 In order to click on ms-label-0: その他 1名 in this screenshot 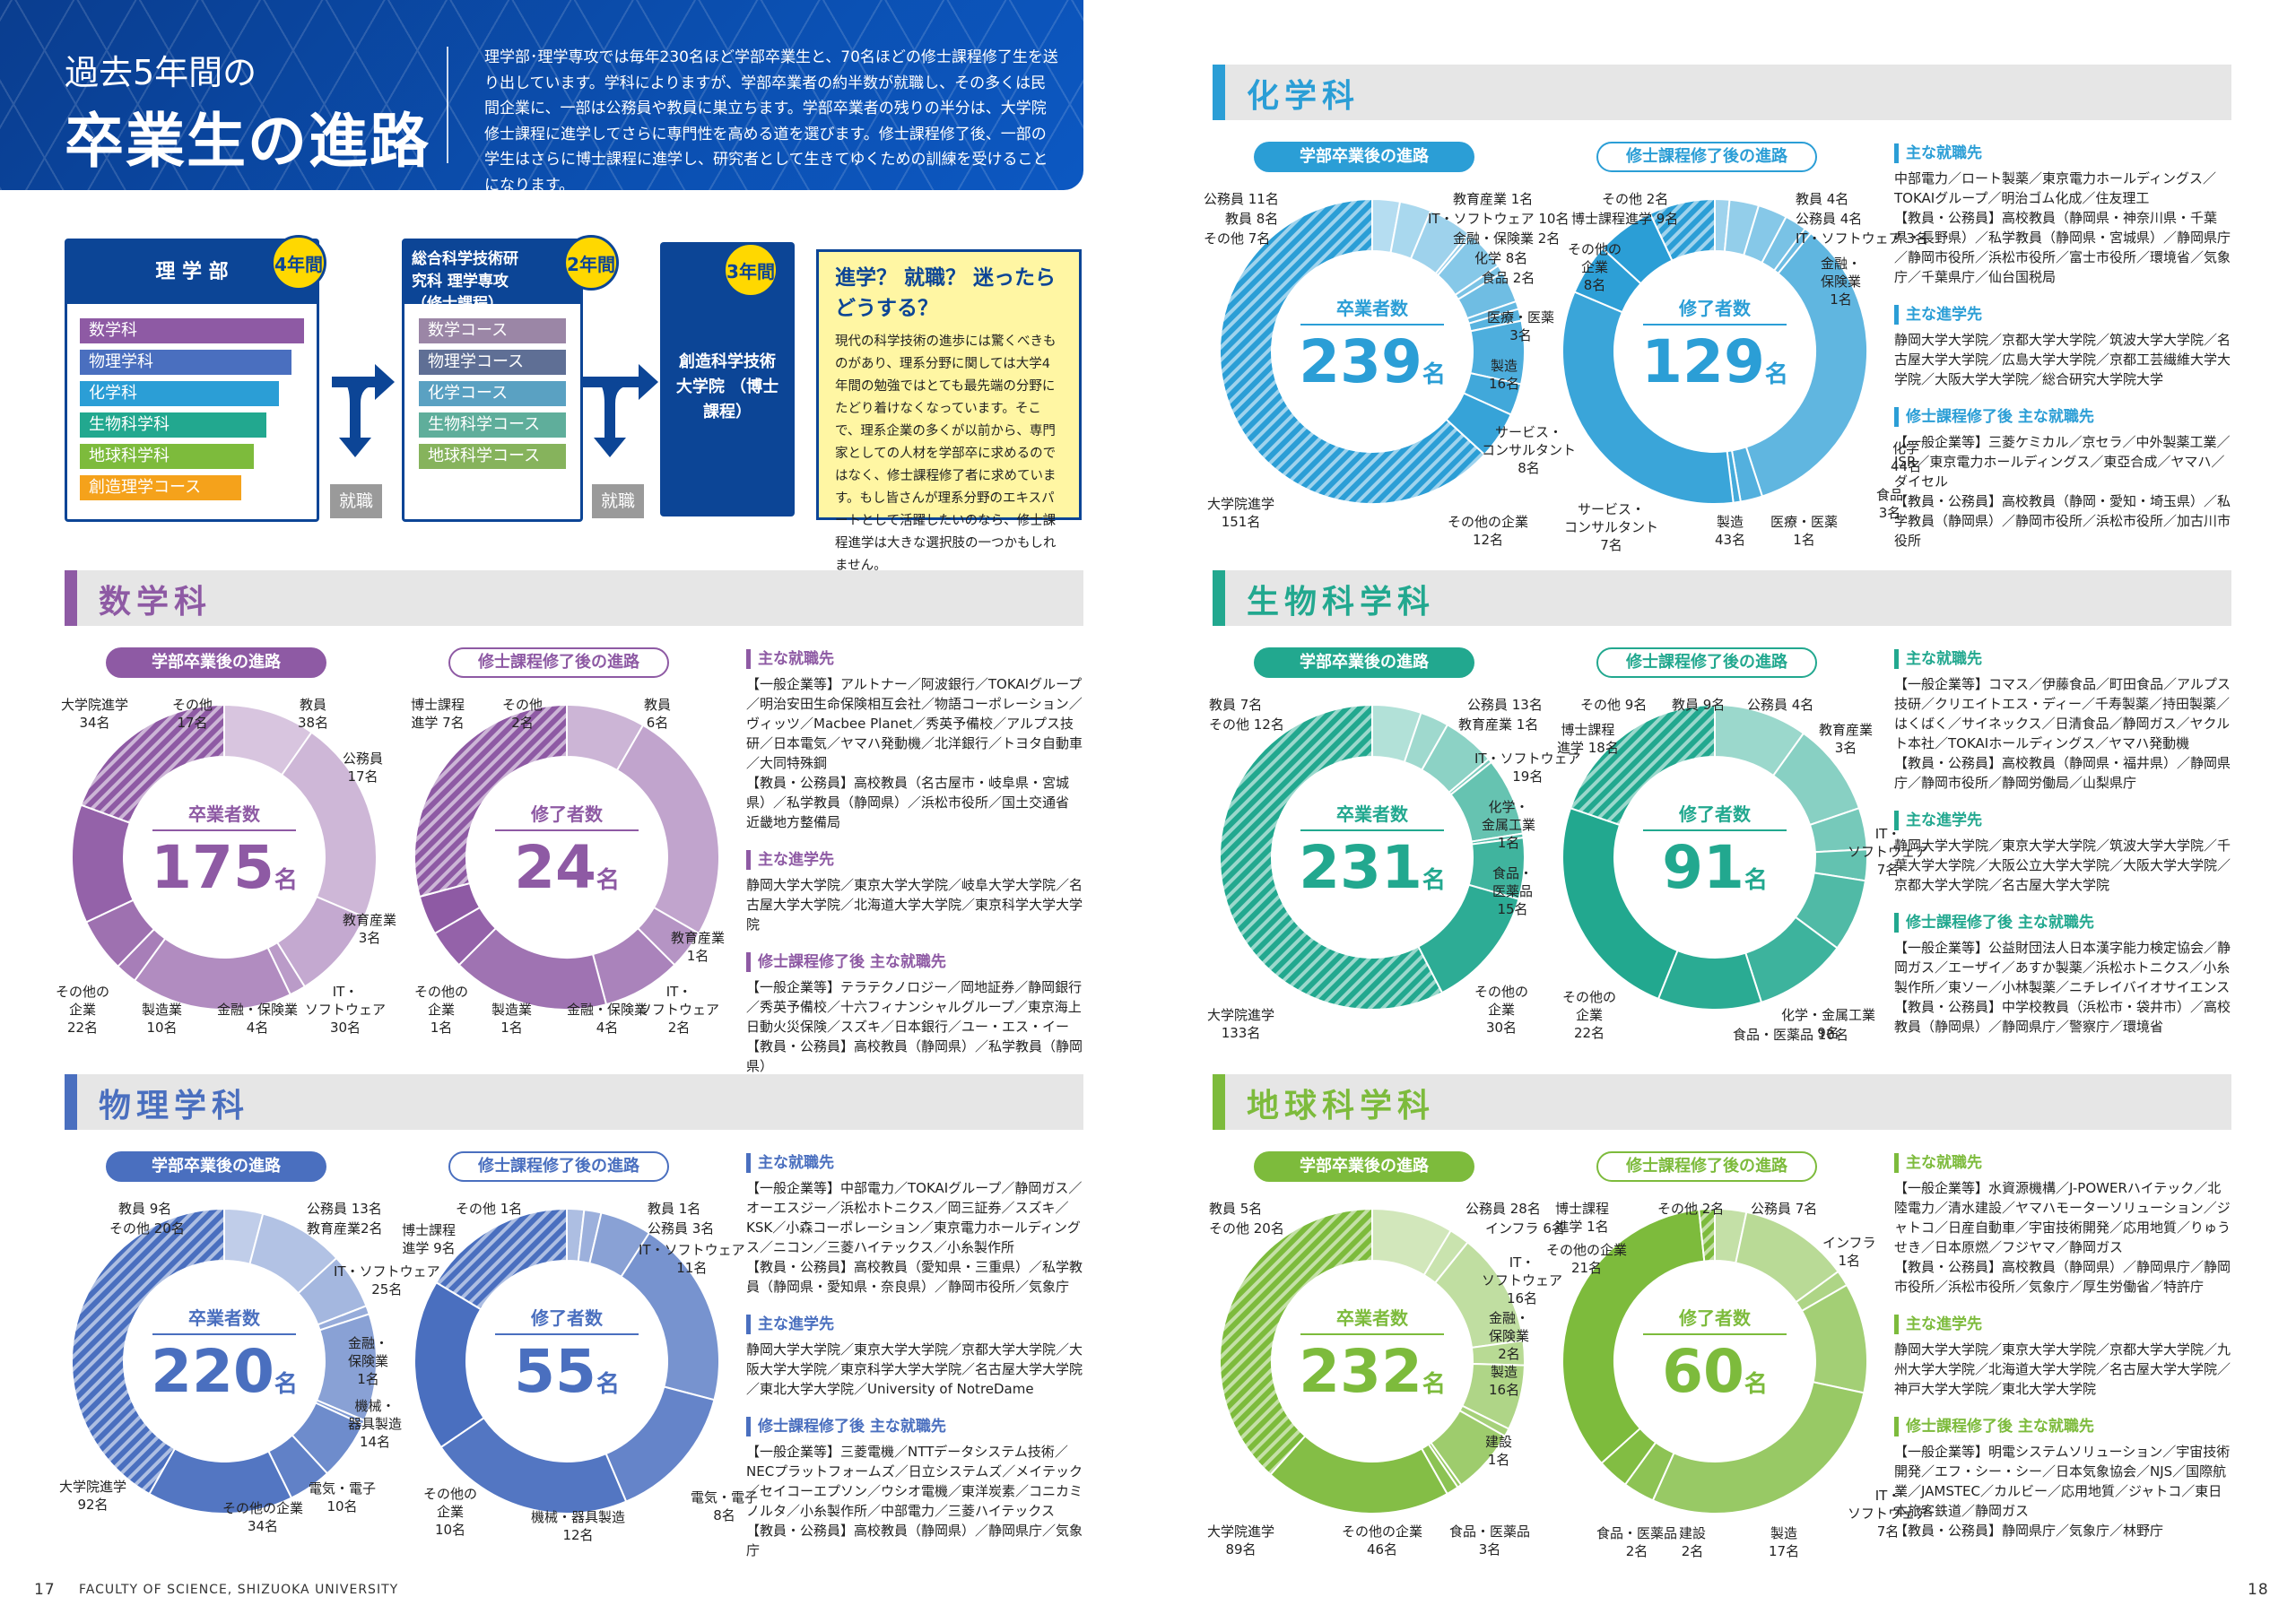, I will do `click(489, 1209)`.